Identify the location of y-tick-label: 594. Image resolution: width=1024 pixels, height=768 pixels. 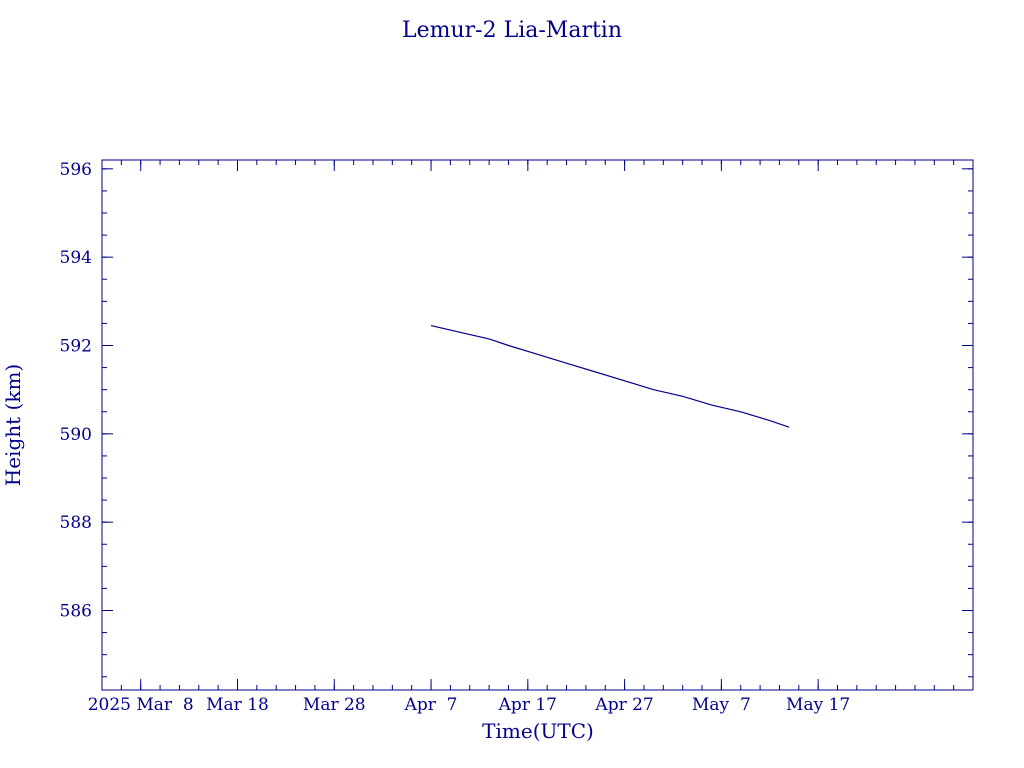
(76, 258).